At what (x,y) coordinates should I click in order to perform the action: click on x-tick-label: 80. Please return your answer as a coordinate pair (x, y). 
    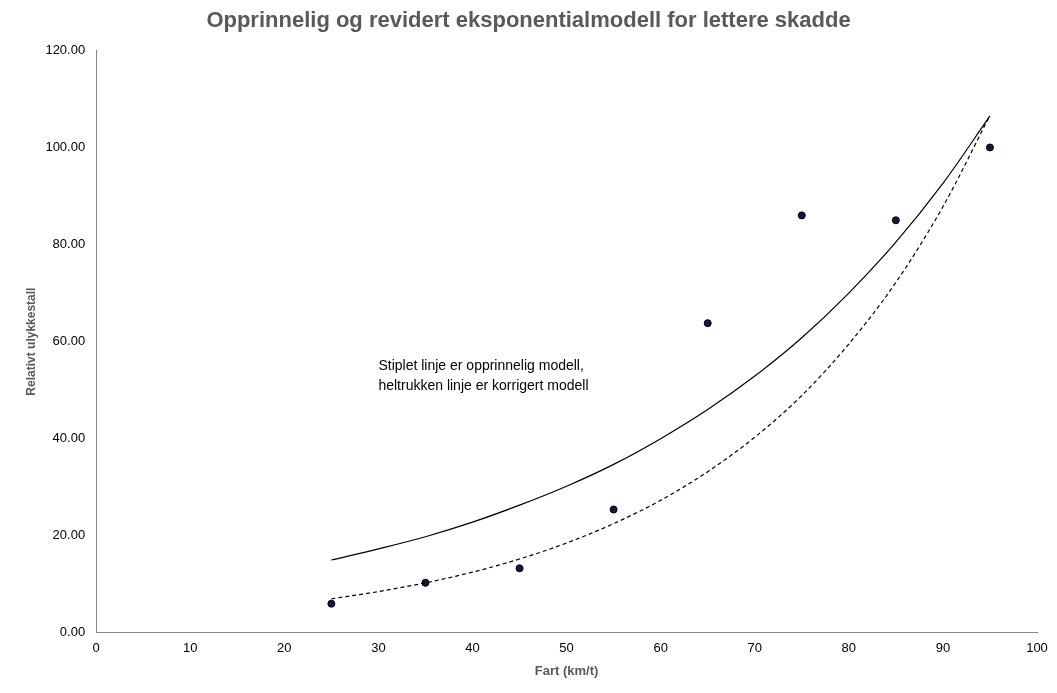
    Looking at the image, I should click on (849, 648).